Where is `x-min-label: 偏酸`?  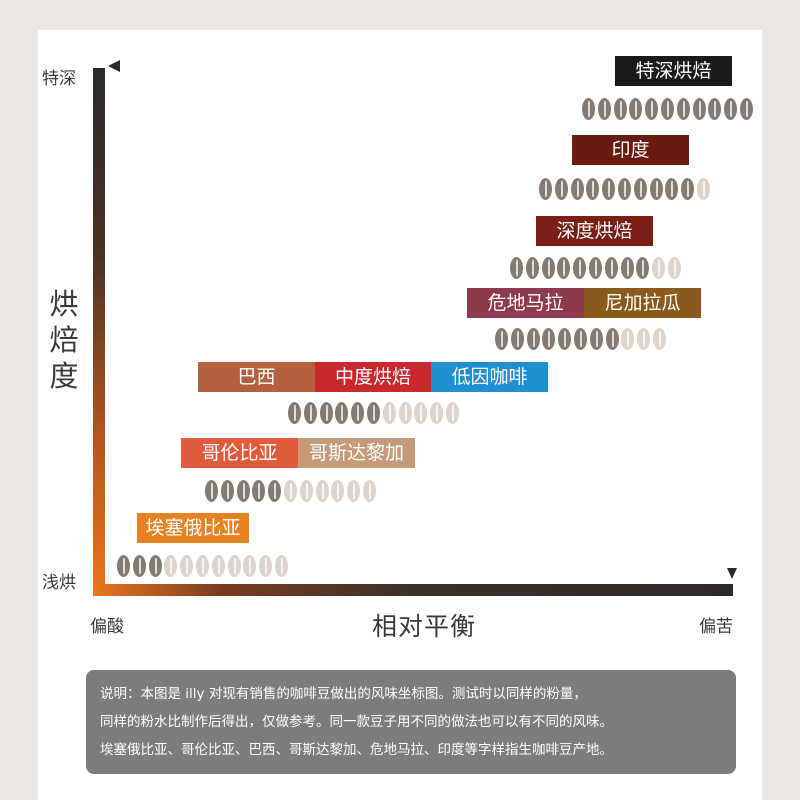 x-min-label: 偏酸 is located at coordinates (107, 627).